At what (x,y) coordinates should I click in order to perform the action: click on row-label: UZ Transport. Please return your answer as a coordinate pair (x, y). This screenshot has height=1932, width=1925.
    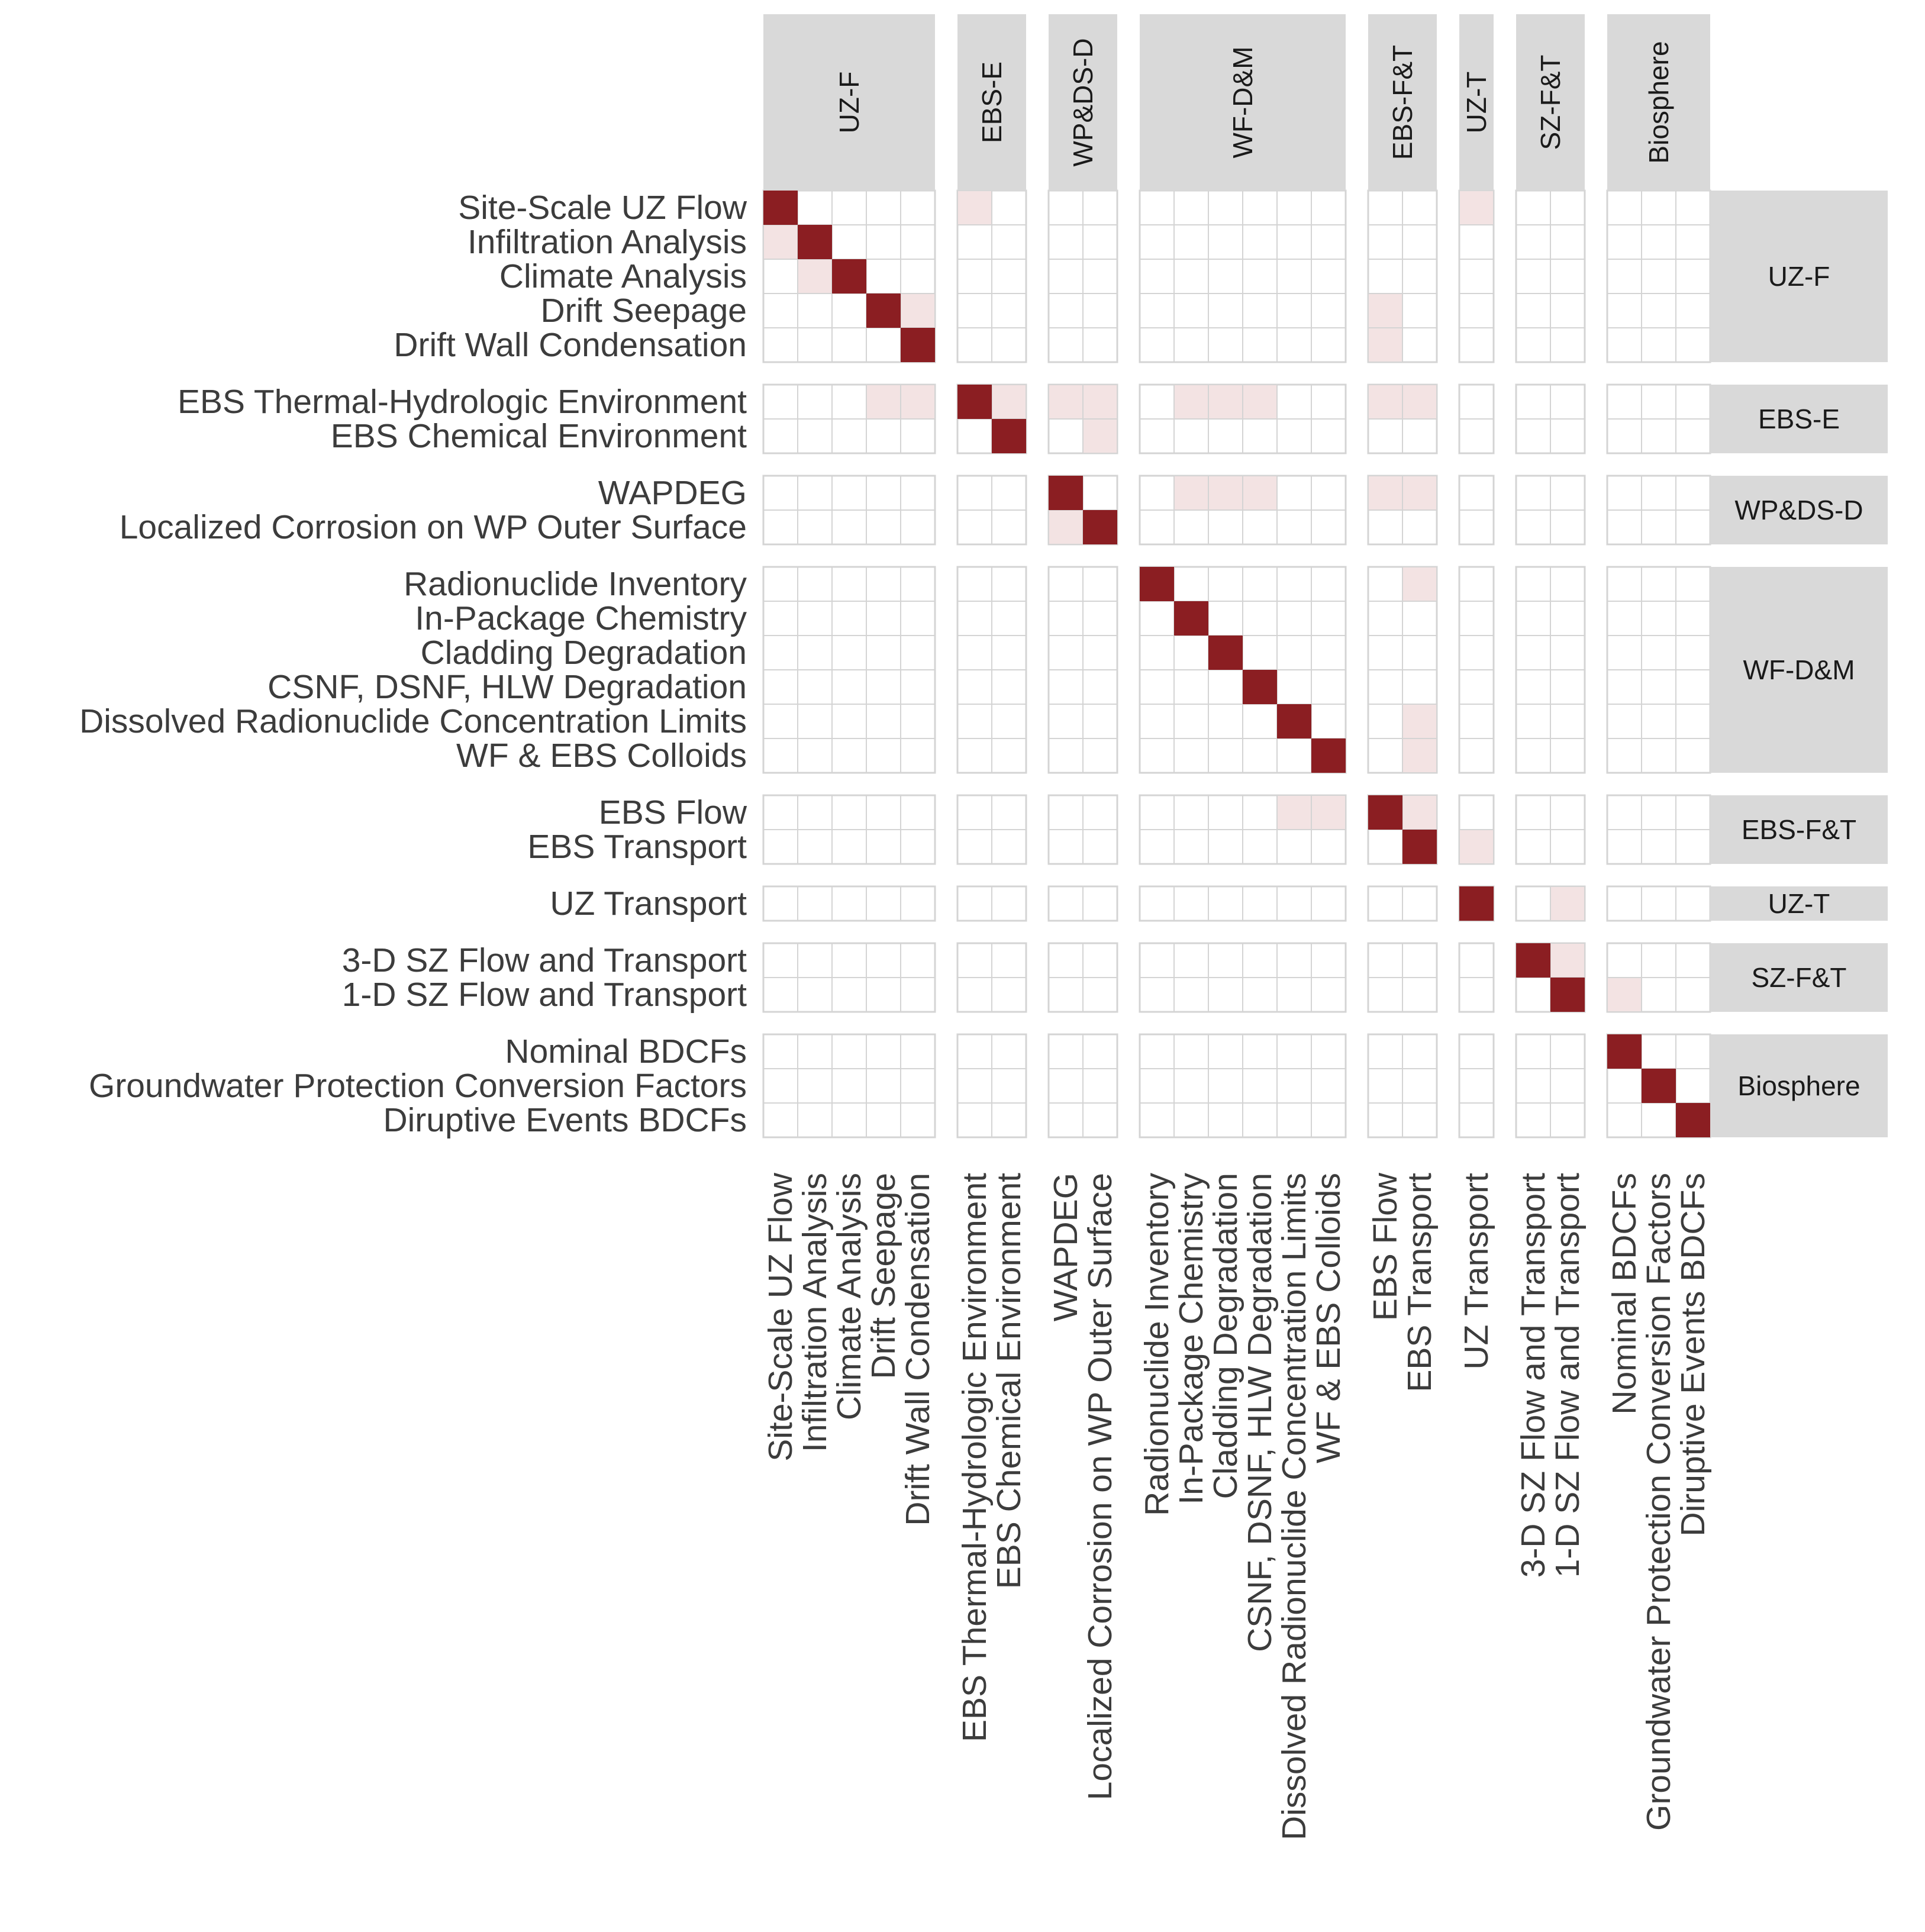
    Looking at the image, I should click on (648, 904).